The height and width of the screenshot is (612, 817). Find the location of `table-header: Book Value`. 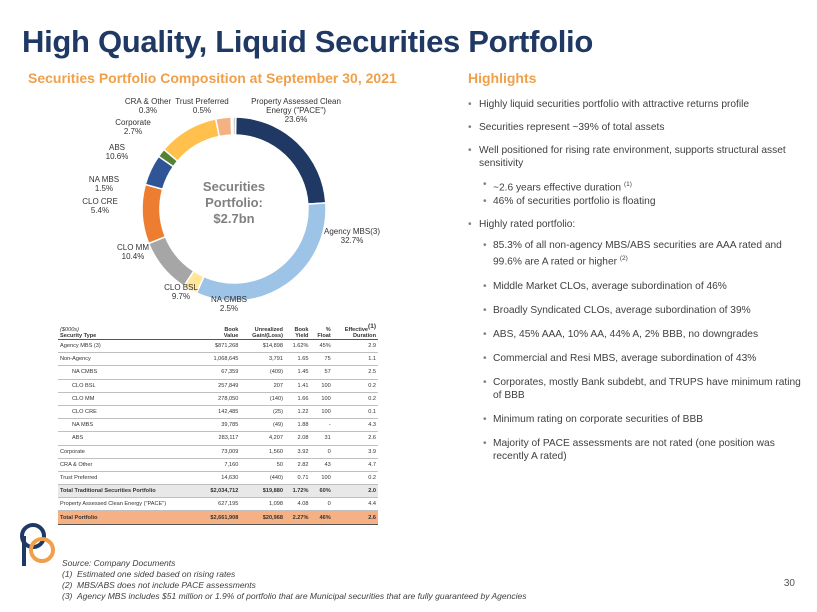

table-header: Book Value is located at coordinates (220, 331).